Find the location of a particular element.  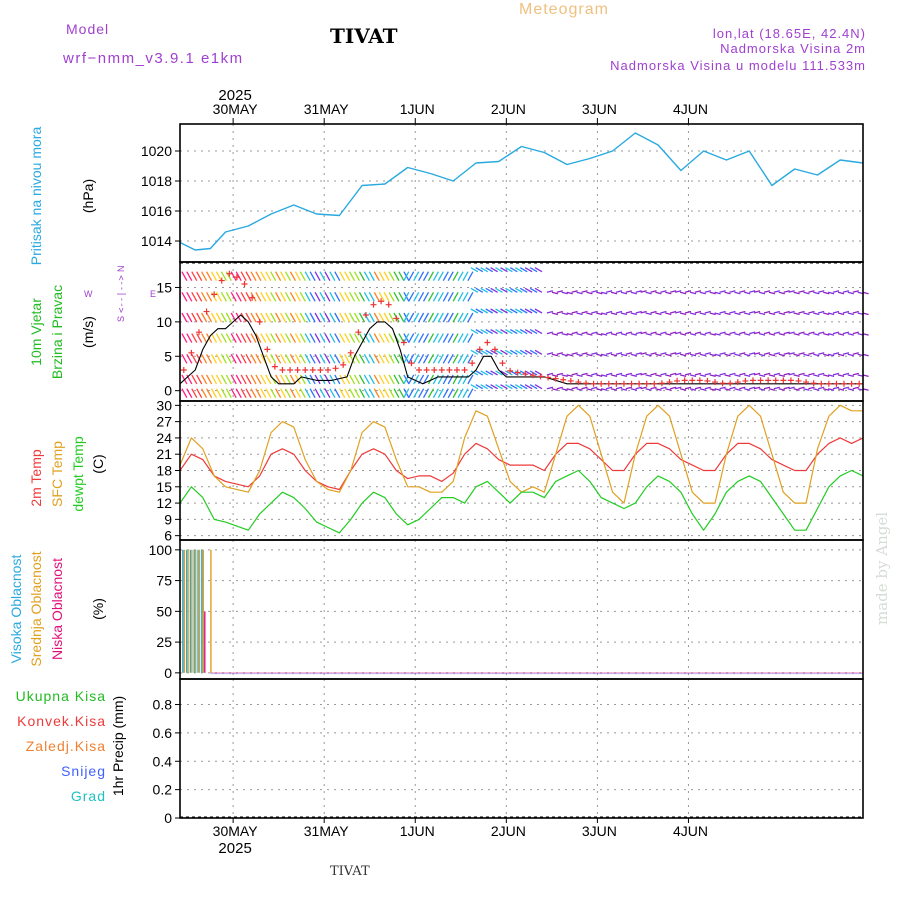

pressure-unit-label: (hPa) is located at coordinates (88, 196).